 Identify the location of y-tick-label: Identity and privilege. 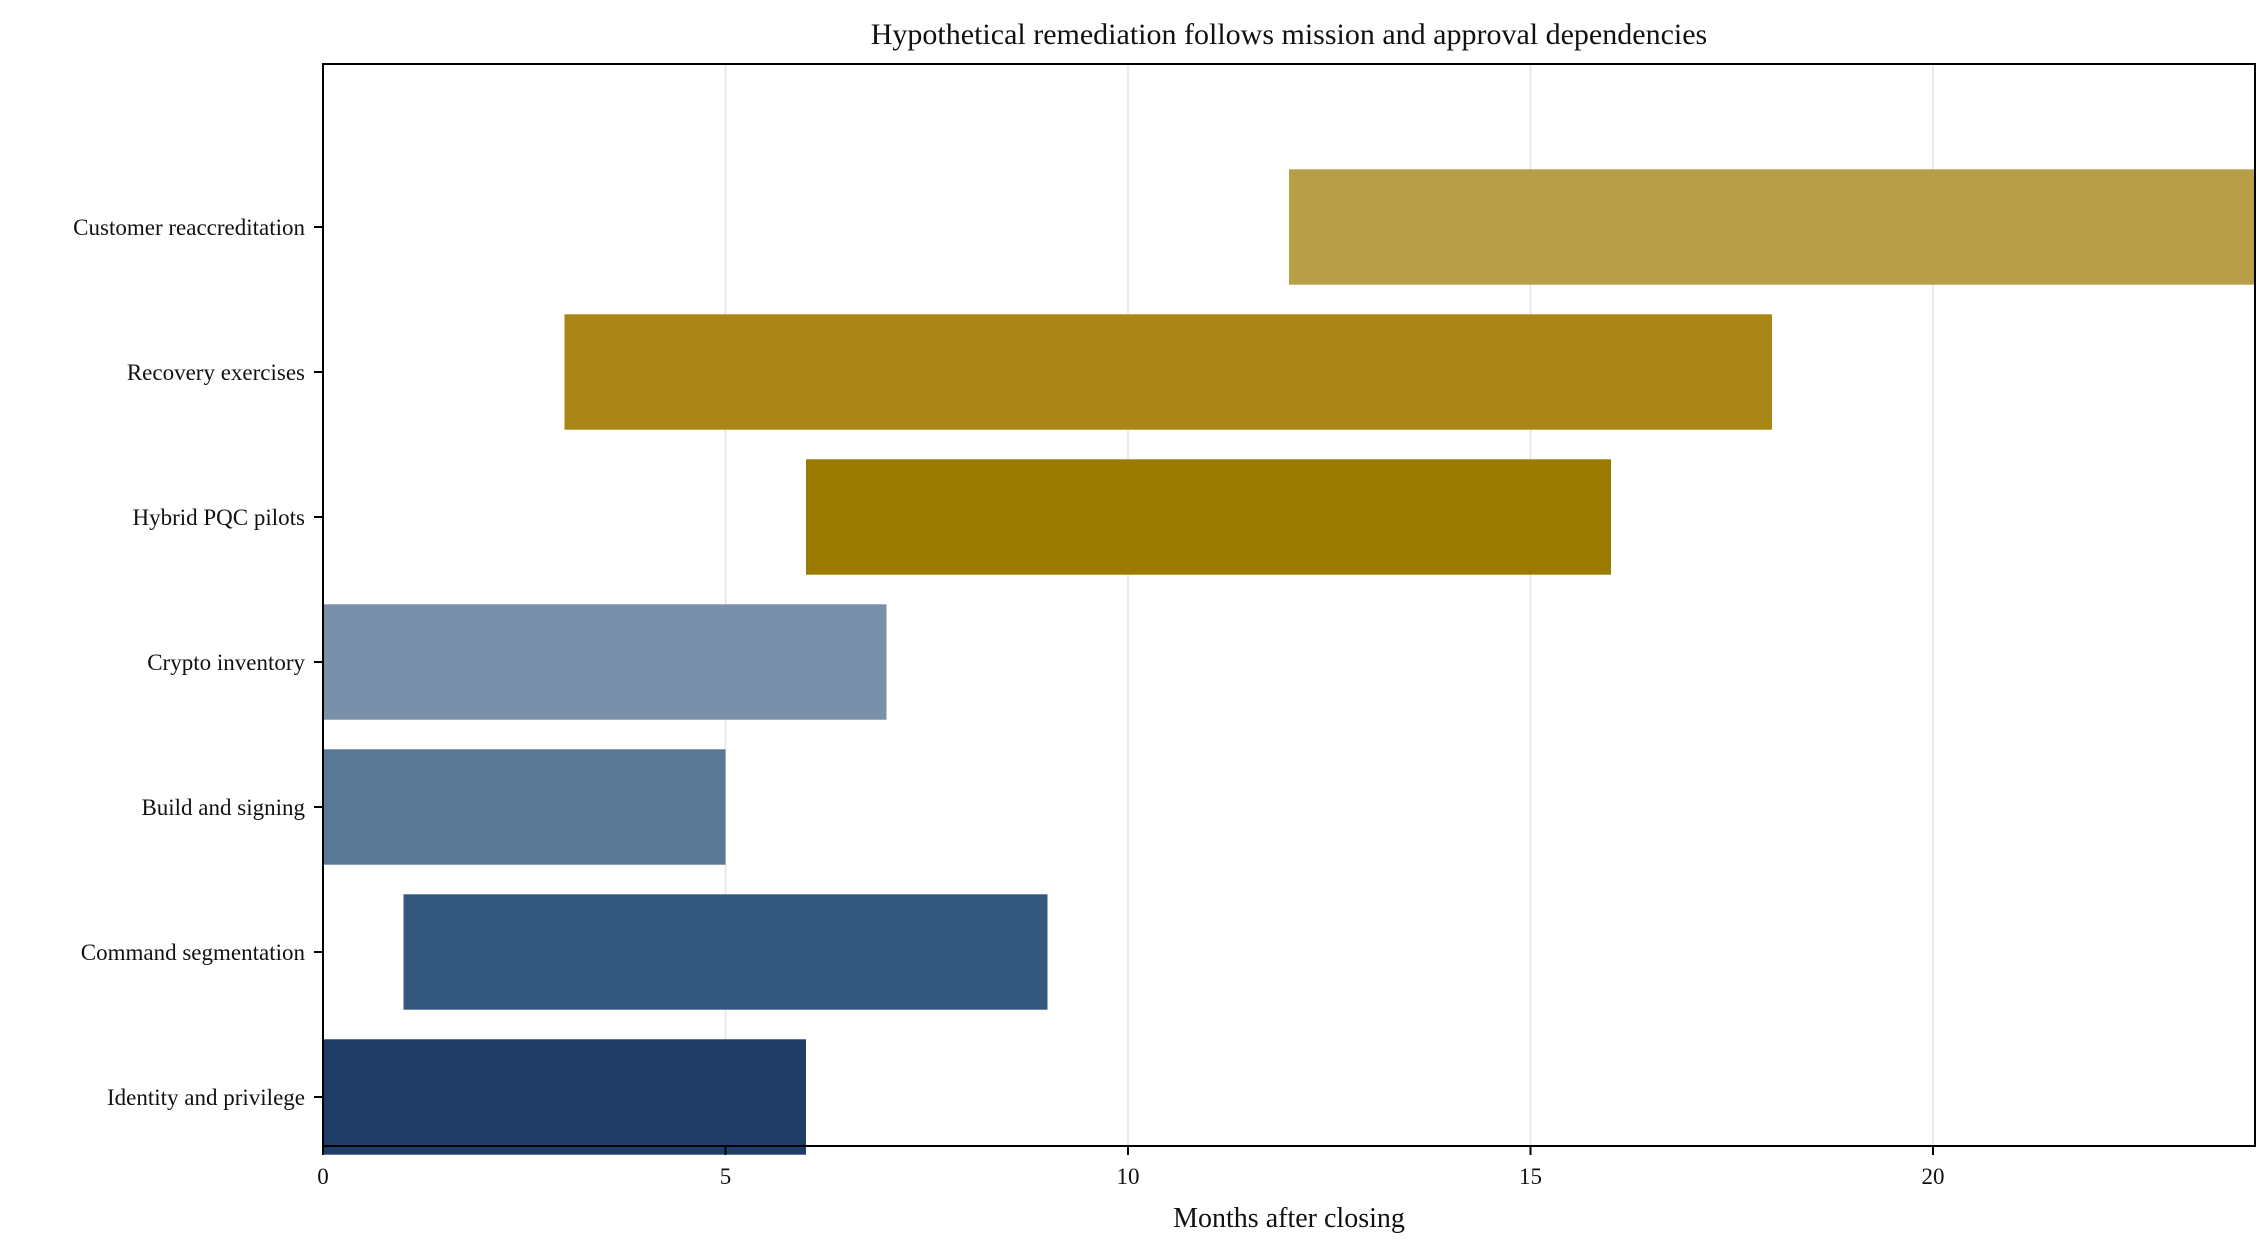
(206, 1097).